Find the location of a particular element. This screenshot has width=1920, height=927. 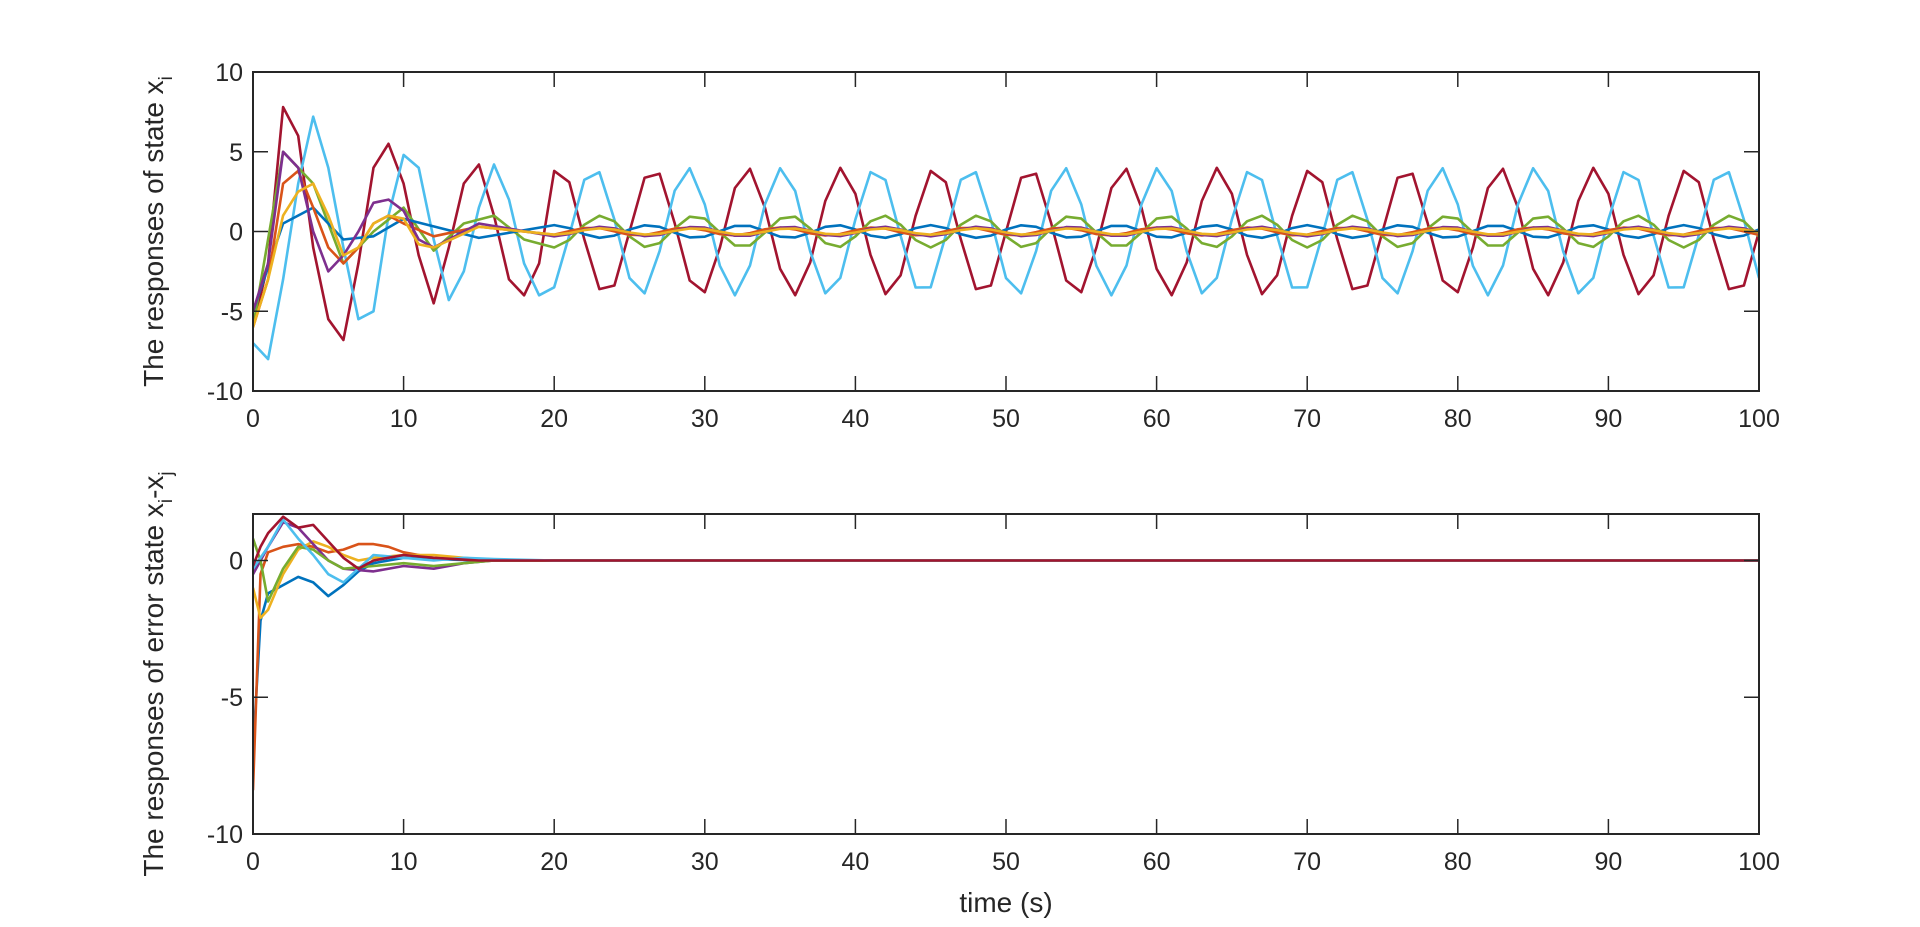

top-y-tick-label: 0 is located at coordinates (236, 233).